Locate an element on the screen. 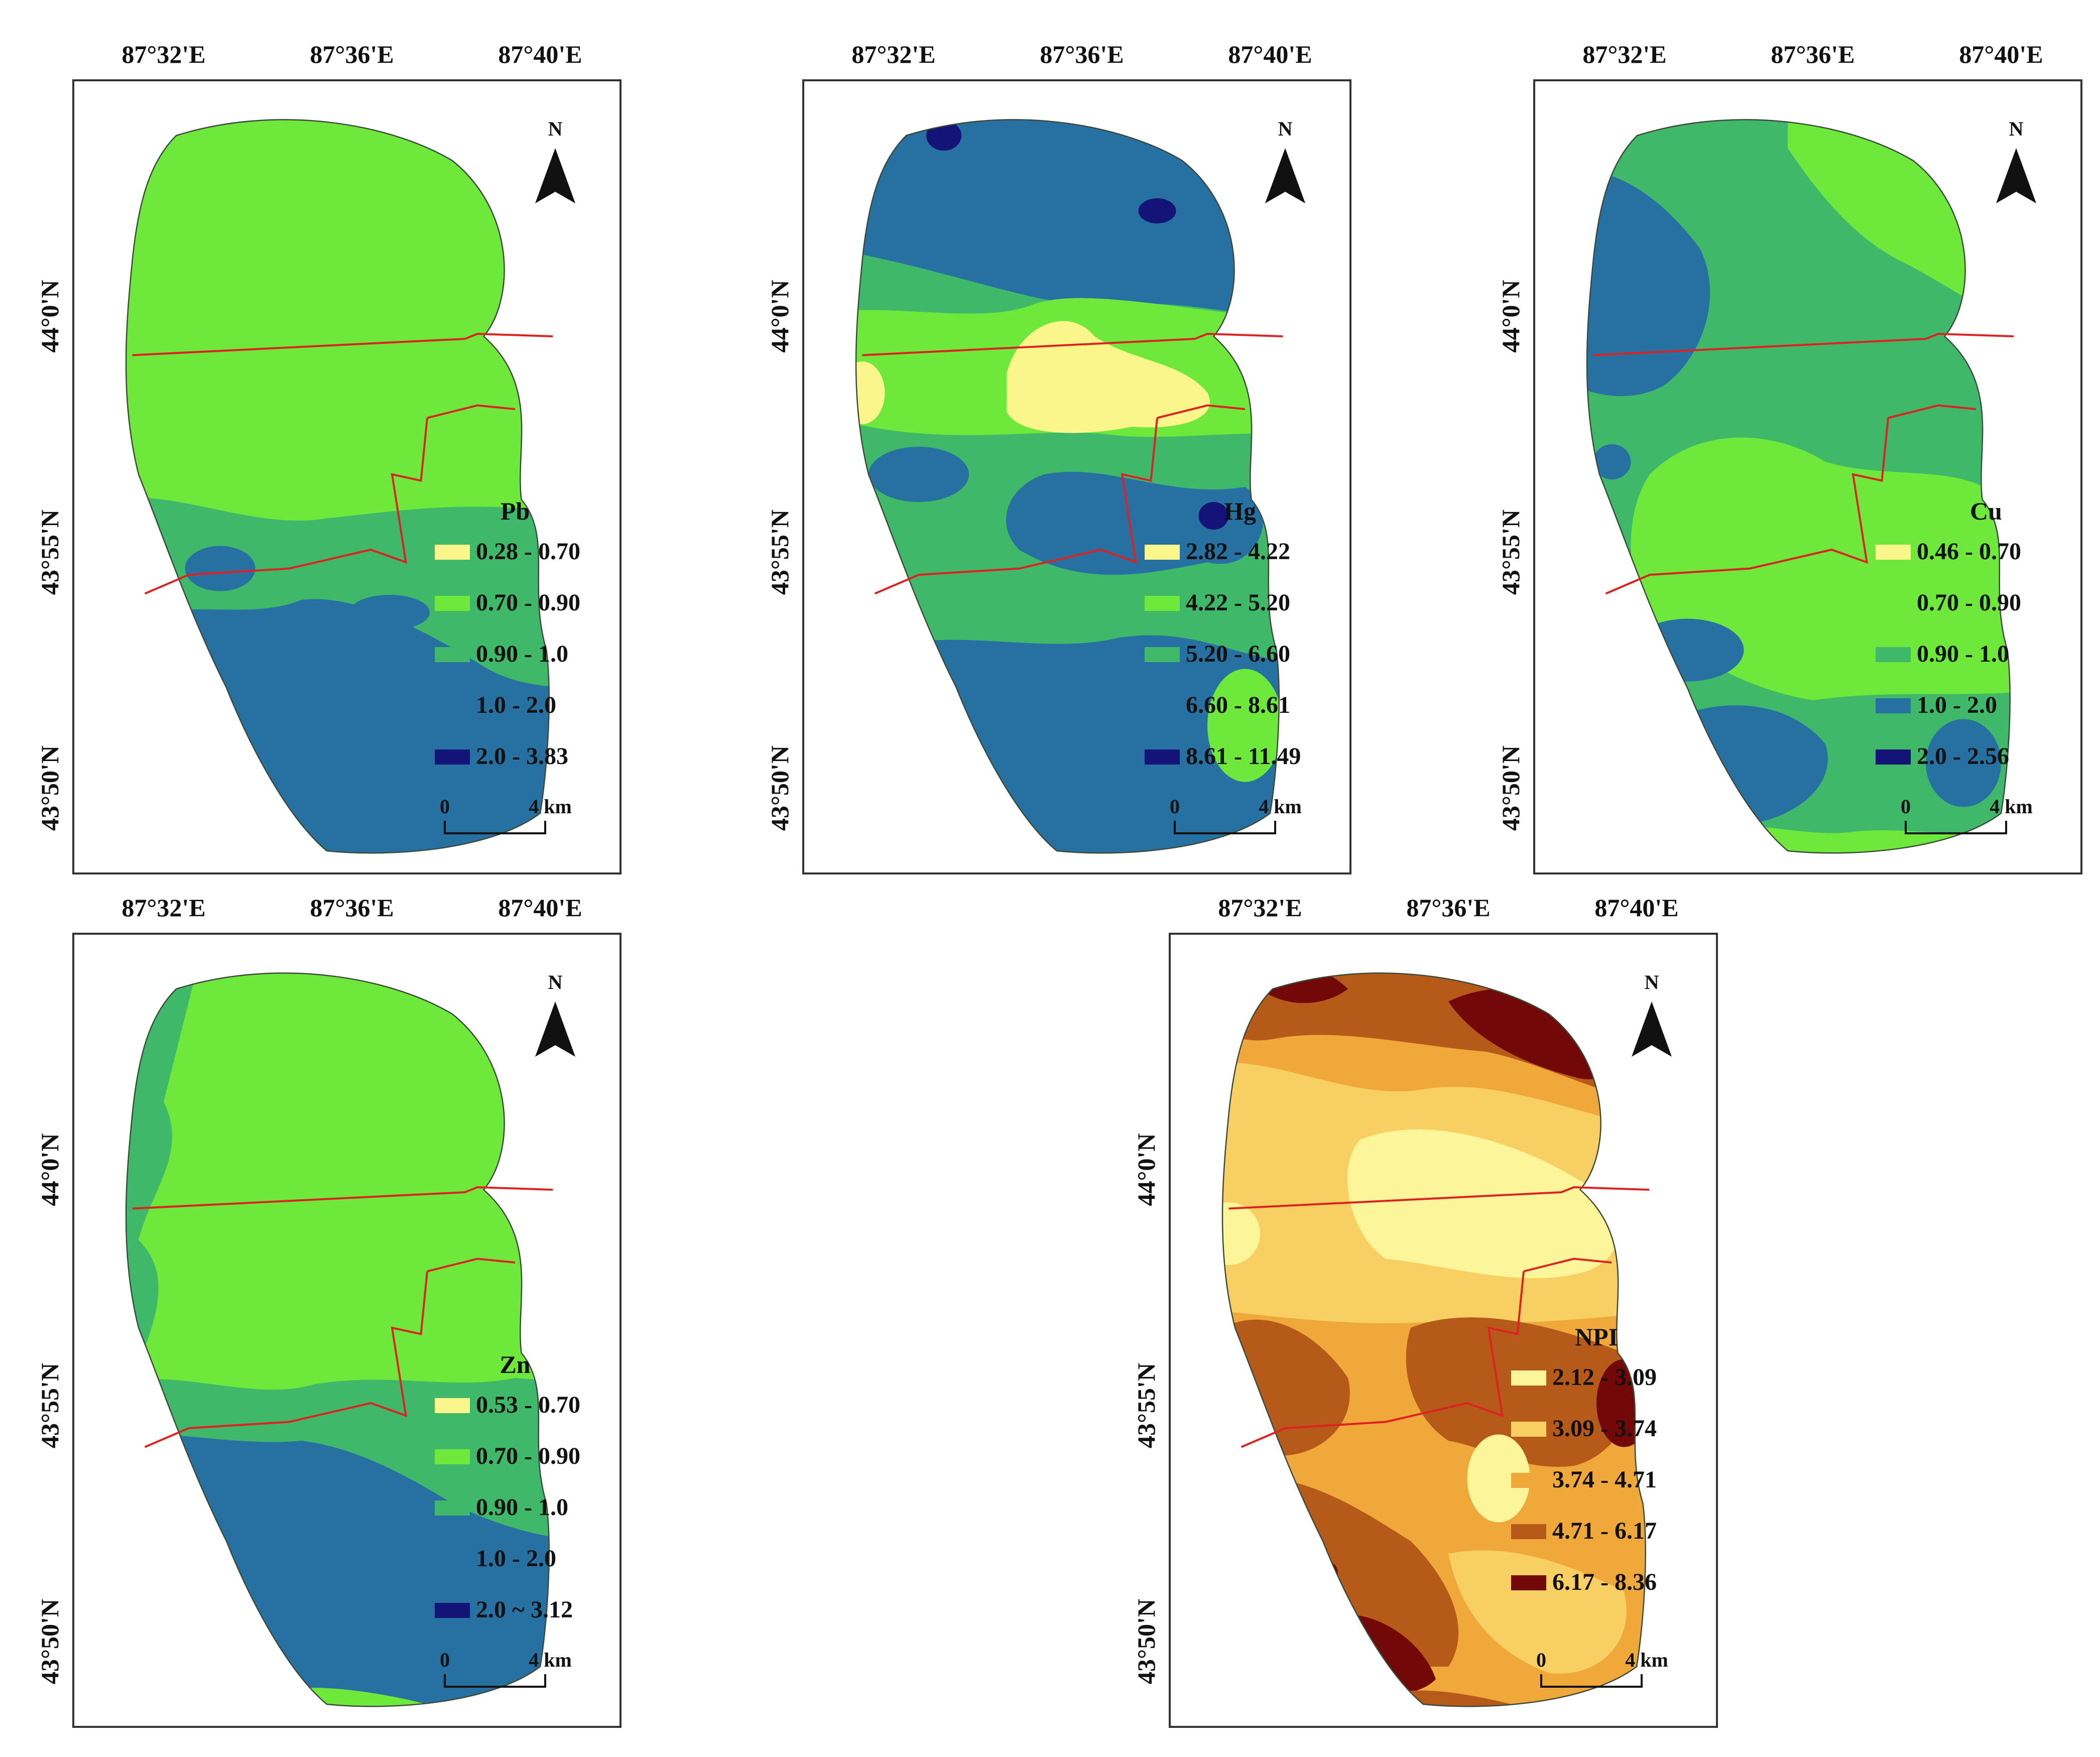 The height and width of the screenshot is (1757, 2100). legend-entry: 3.09 - 3.74 is located at coordinates (1584, 1428).